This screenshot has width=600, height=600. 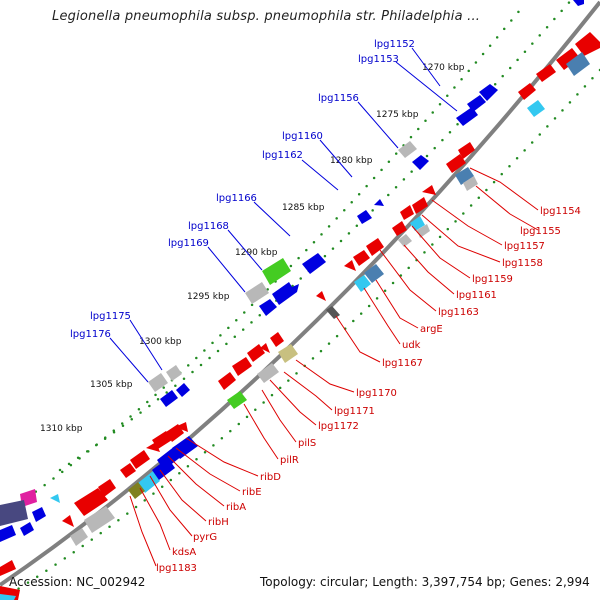 What do you see at coordinates (111, 385) in the screenshot?
I see `tick-label: 1305 kbp` at bounding box center [111, 385].